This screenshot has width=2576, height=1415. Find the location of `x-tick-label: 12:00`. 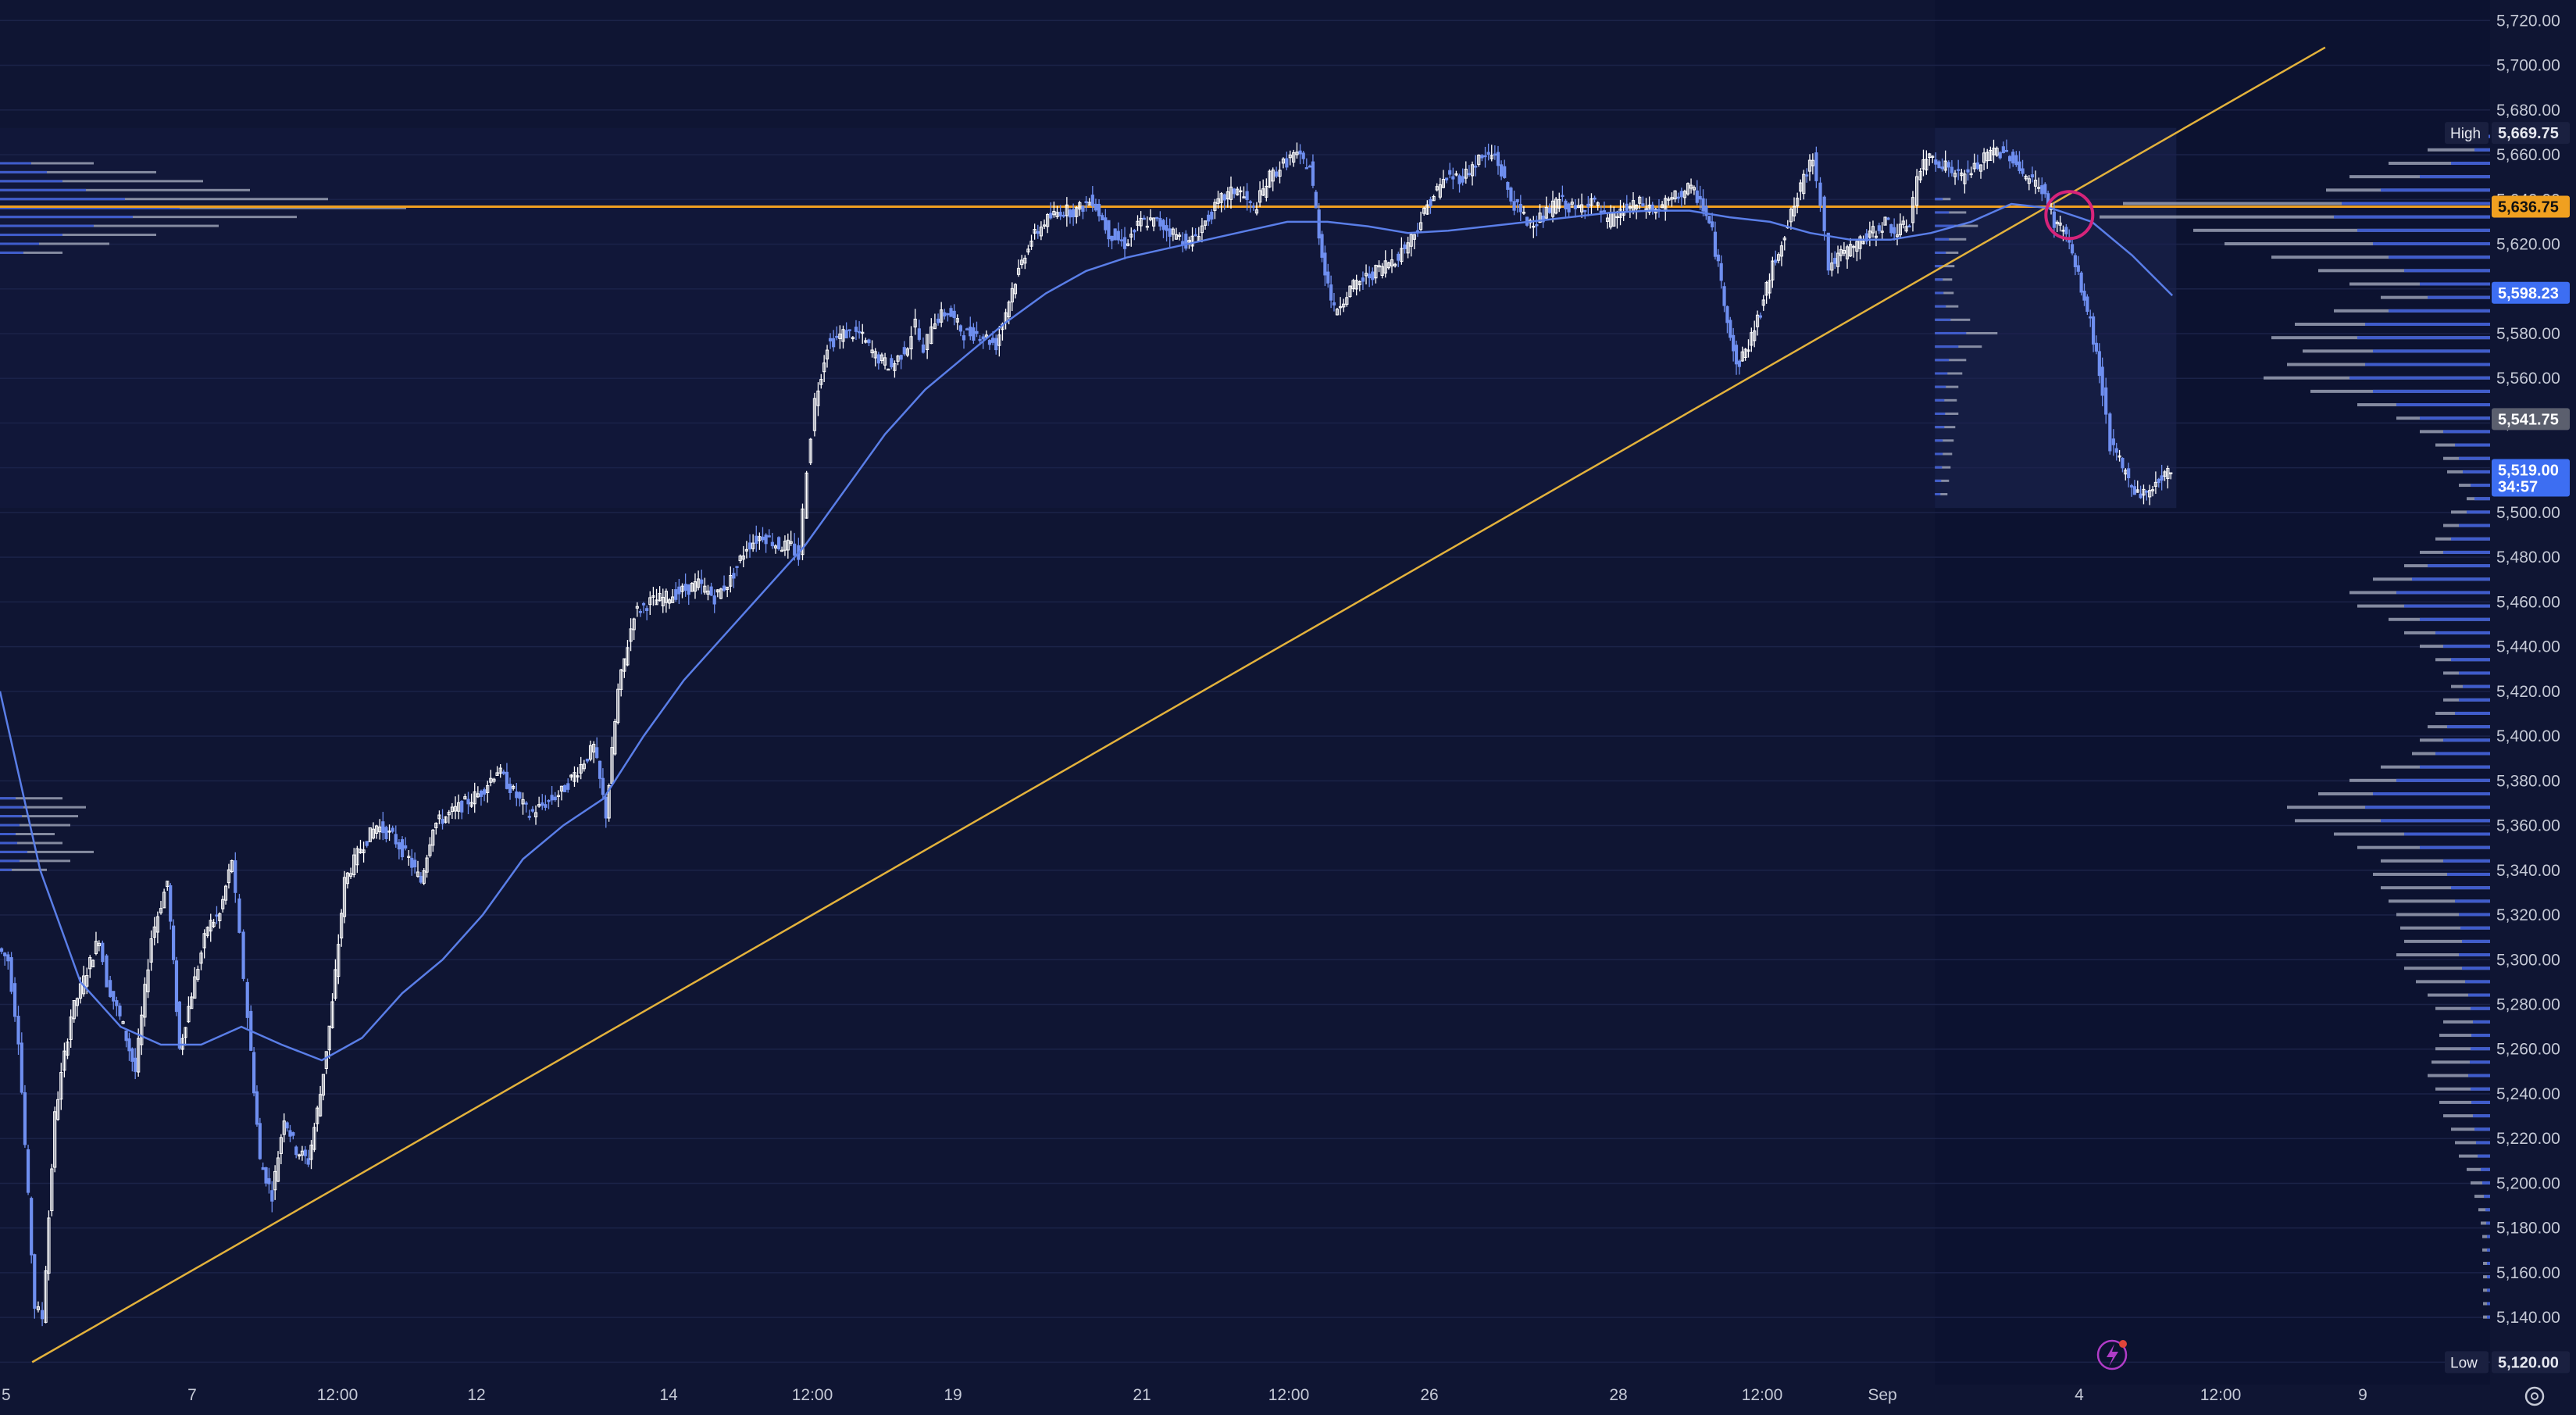

x-tick-label: 12:00 is located at coordinates (1289, 1395).